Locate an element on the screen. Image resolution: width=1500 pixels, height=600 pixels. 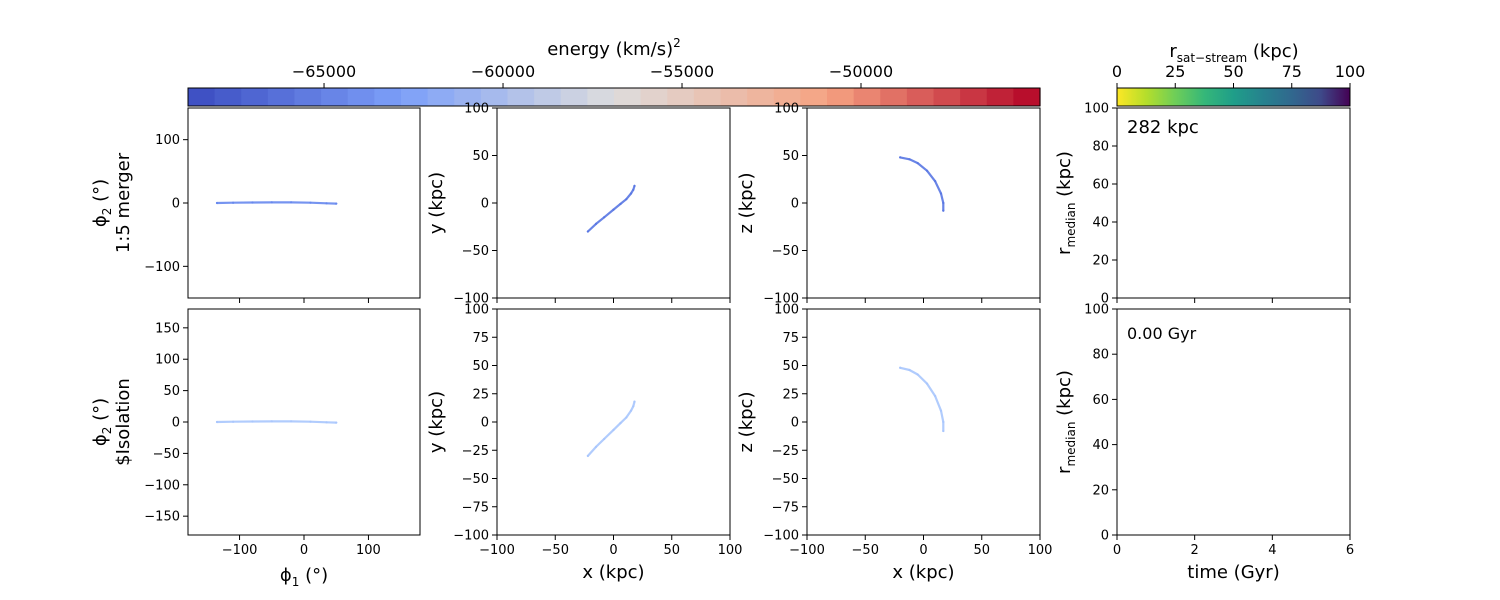
panel-row1-xy: −100 −50 0 50 100 y (kpc) is located at coordinates (578, 204).